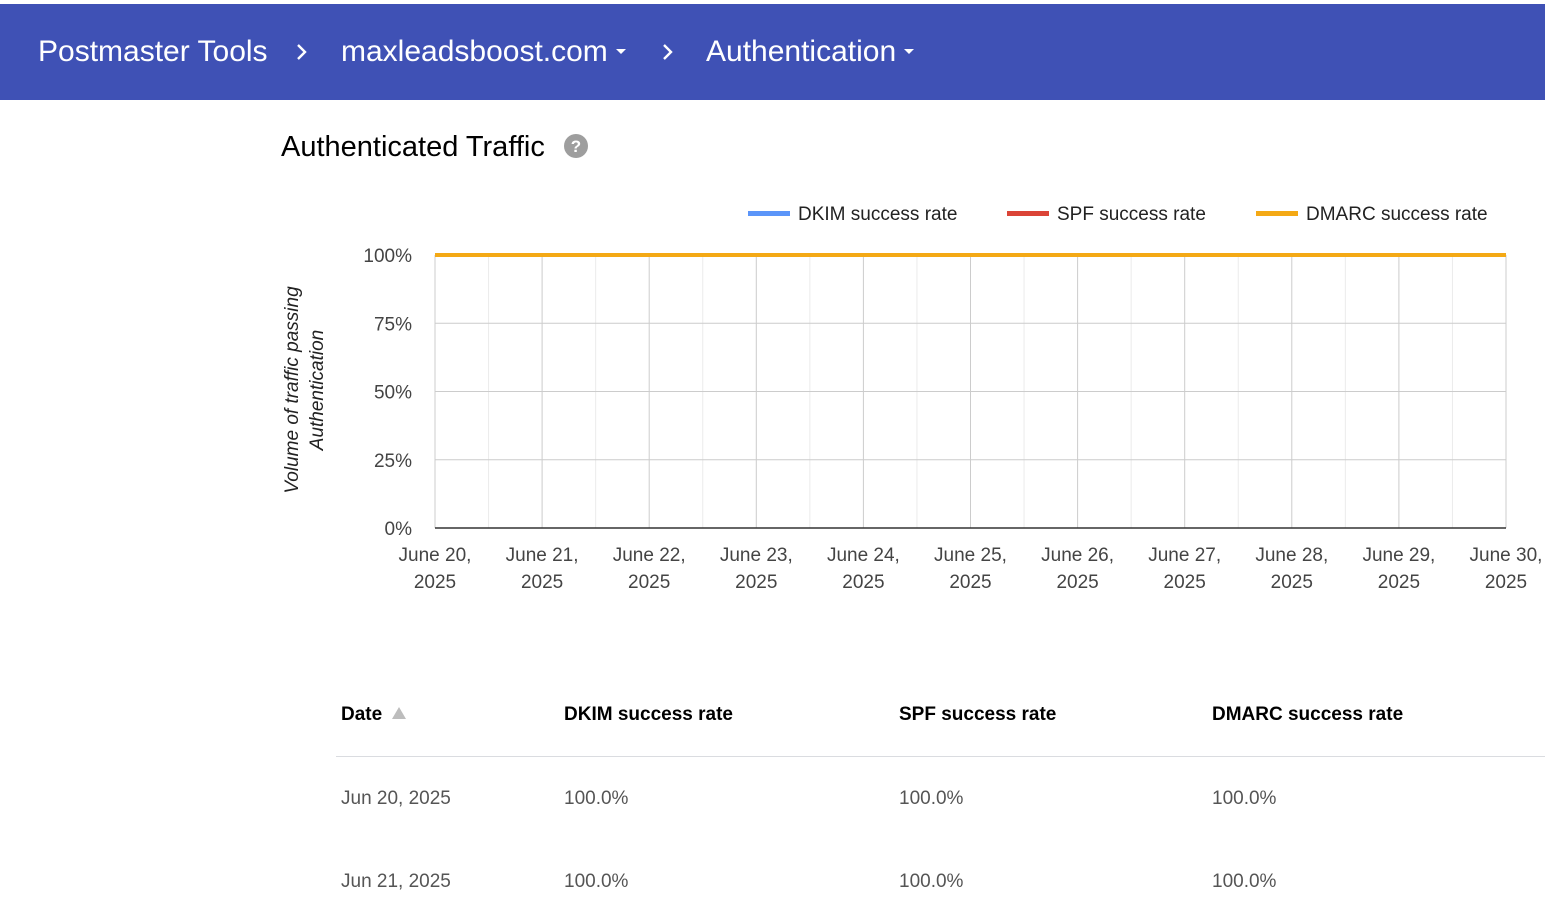 The height and width of the screenshot is (924, 1545). What do you see at coordinates (1398, 555) in the screenshot?
I see `x-tick-label: June 29,` at bounding box center [1398, 555].